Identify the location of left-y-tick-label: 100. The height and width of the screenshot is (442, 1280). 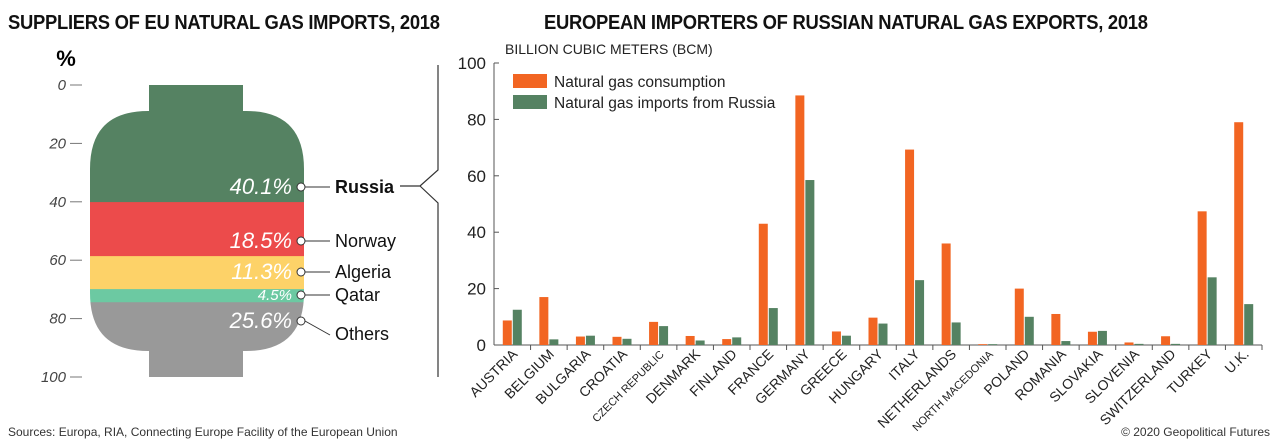
(54, 377).